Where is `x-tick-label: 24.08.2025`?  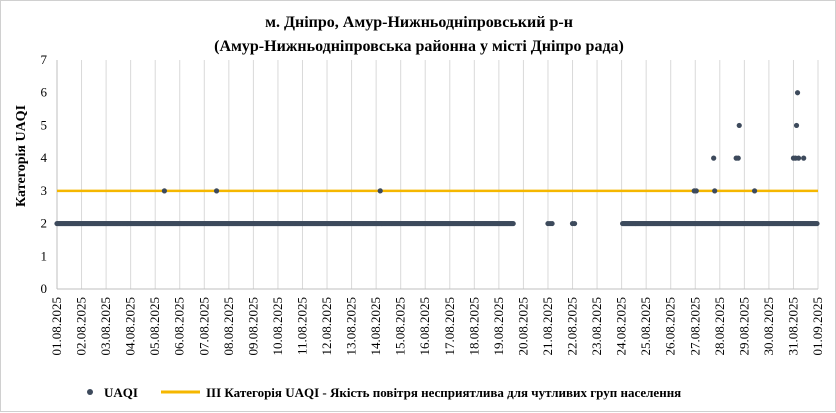
x-tick-label: 24.08.2025 is located at coordinates (621, 326).